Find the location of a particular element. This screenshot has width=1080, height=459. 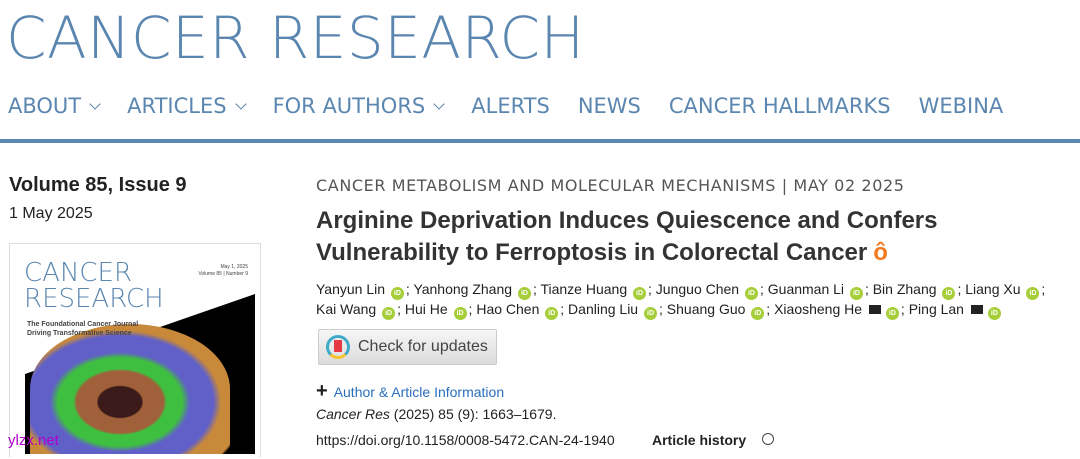

cover-meta: May 1, 2025 Volume 85 | Number 9 is located at coordinates (223, 271).